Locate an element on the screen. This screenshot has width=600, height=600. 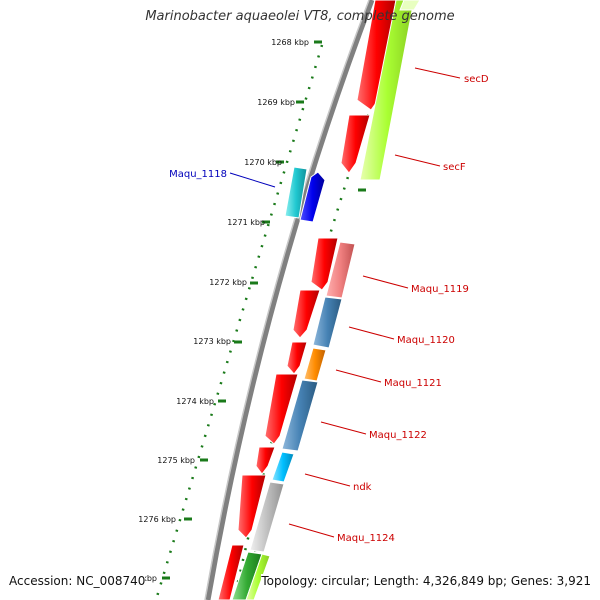
kbp-label-1275: 1275 kbp is located at coordinates (176, 460).